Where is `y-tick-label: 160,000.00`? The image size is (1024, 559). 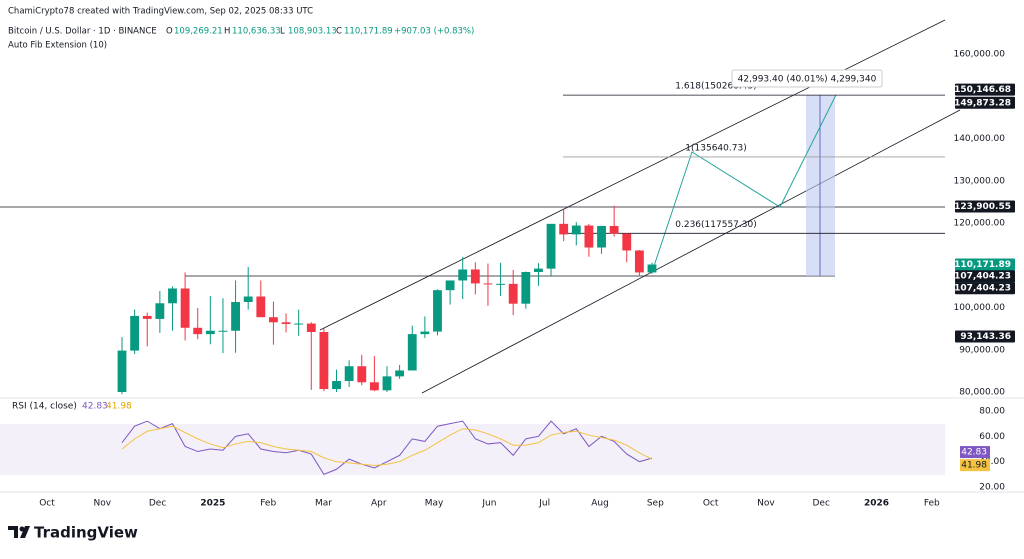 y-tick-label: 160,000.00 is located at coordinates (979, 55).